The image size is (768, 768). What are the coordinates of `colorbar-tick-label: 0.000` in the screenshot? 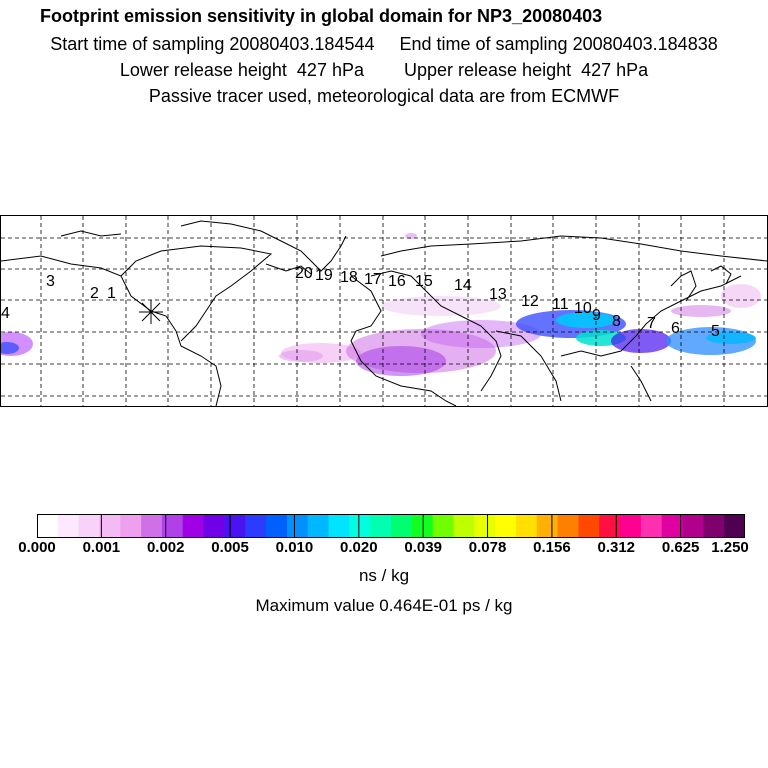 It's located at (37, 547).